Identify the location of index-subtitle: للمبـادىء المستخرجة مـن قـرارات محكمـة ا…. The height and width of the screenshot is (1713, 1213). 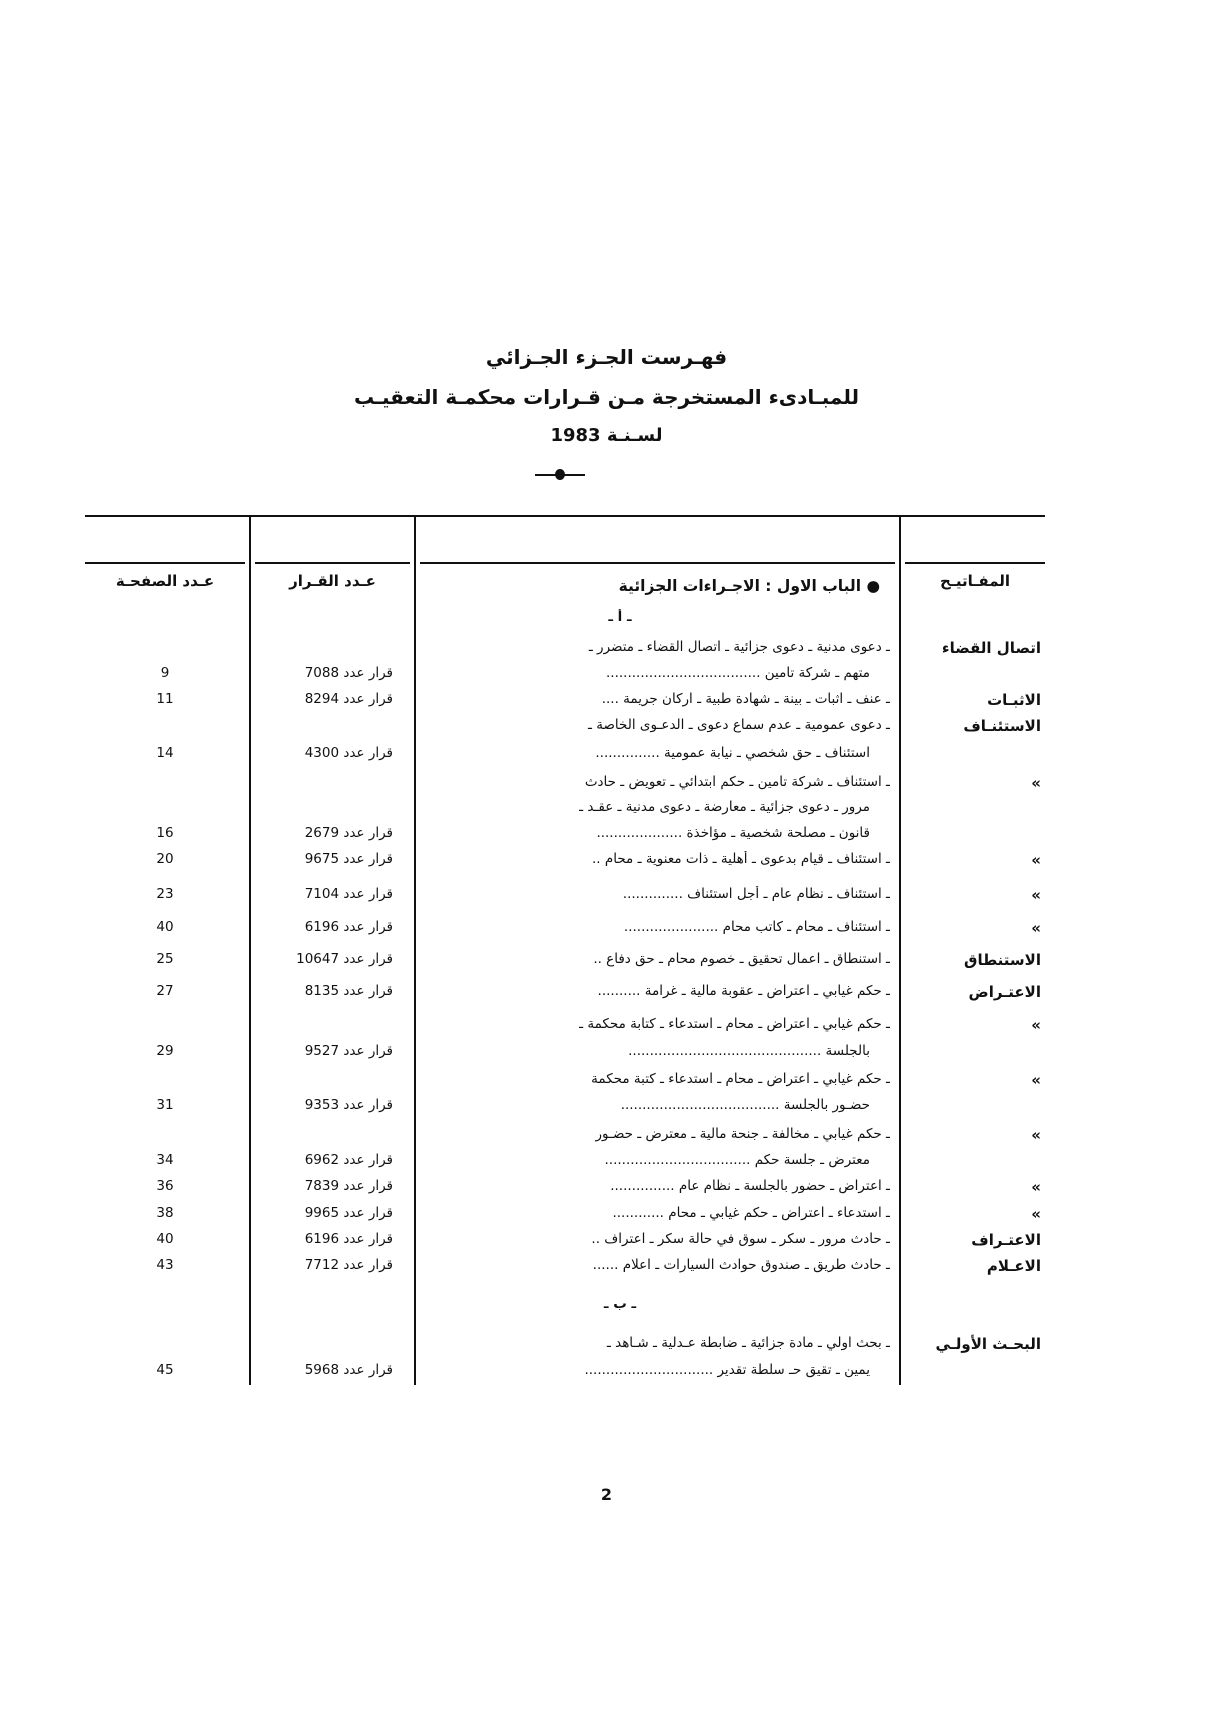
(606, 397).